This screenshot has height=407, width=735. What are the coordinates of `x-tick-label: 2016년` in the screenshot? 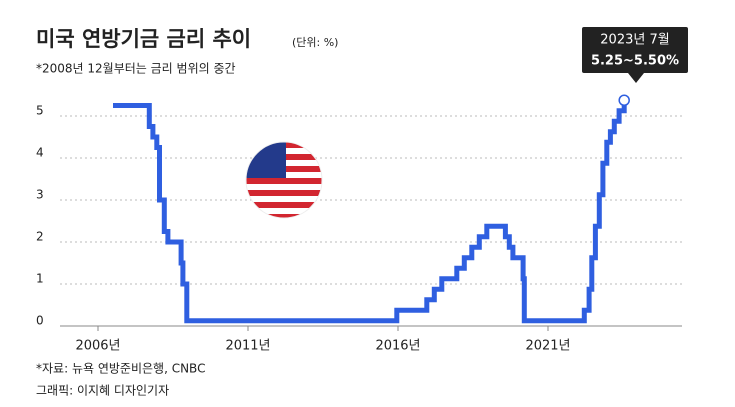 It's located at (397, 346).